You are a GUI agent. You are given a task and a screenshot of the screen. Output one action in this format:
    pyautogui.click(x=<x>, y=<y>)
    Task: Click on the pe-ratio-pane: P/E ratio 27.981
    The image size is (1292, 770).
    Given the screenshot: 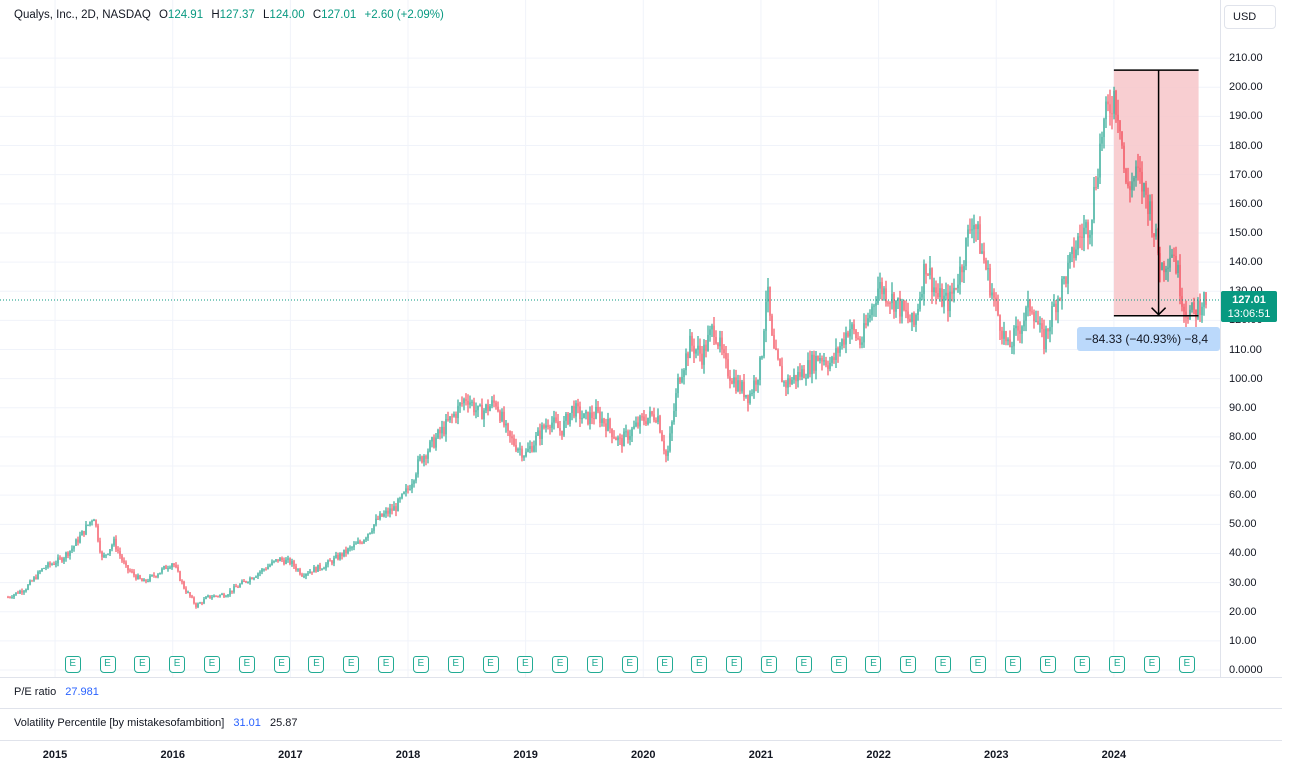 What is the action you would take?
    pyautogui.click(x=641, y=692)
    